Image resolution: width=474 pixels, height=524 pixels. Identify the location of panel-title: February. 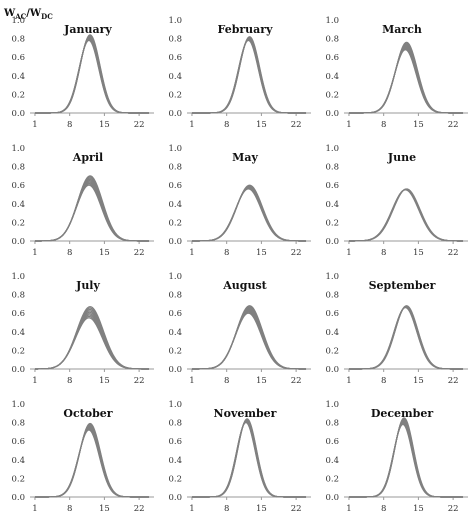
(245, 29).